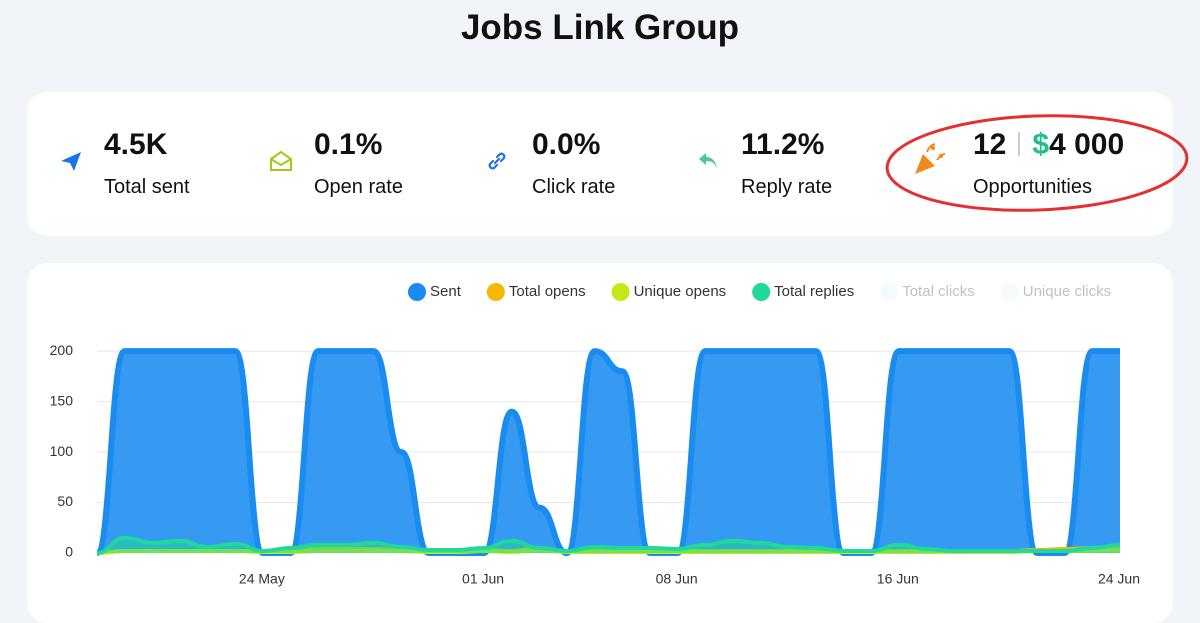 This screenshot has width=1200, height=623. Describe the element at coordinates (1019, 144) in the screenshot. I see `divider` at that location.